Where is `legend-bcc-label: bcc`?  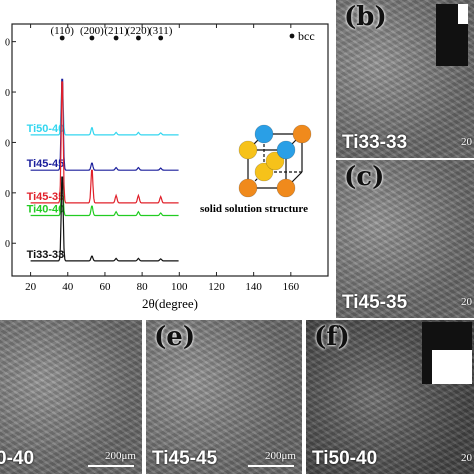
legend-bcc-label: bcc is located at coordinates (306, 36).